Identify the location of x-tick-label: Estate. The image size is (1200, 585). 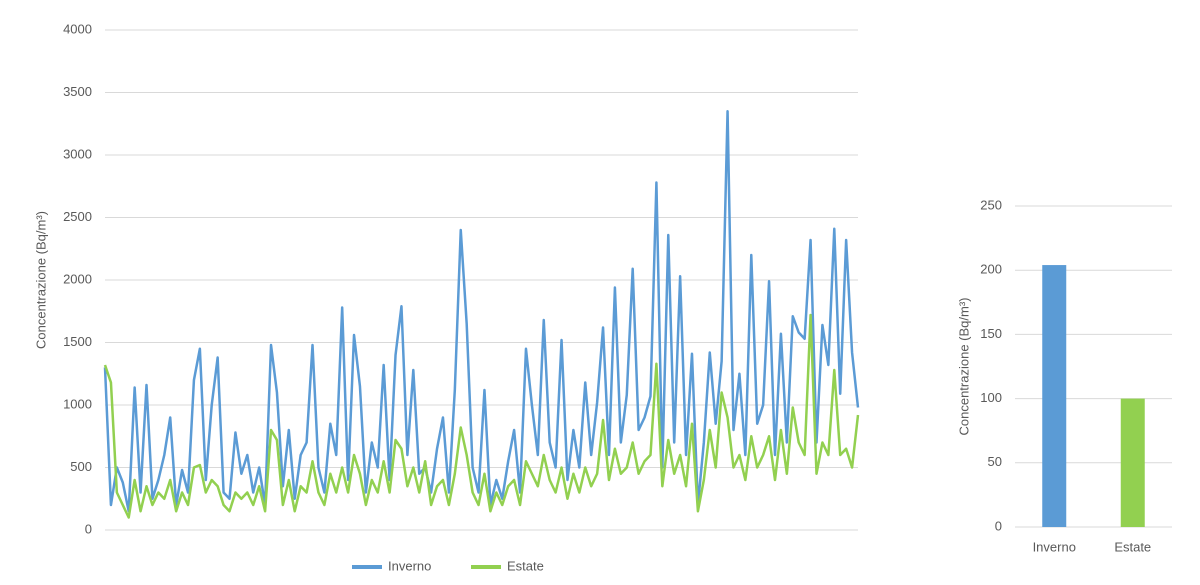
(1132, 546).